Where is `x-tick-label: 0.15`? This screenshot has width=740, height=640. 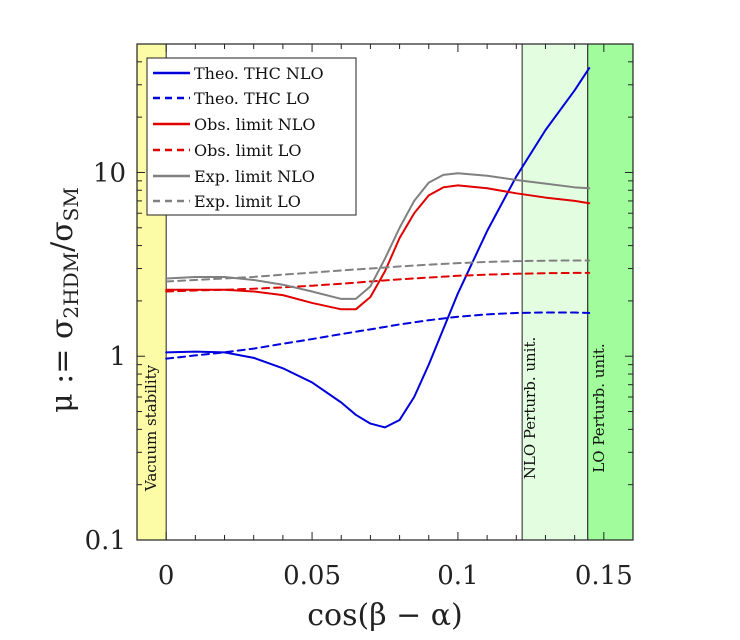
x-tick-label: 0.15 is located at coordinates (604, 576).